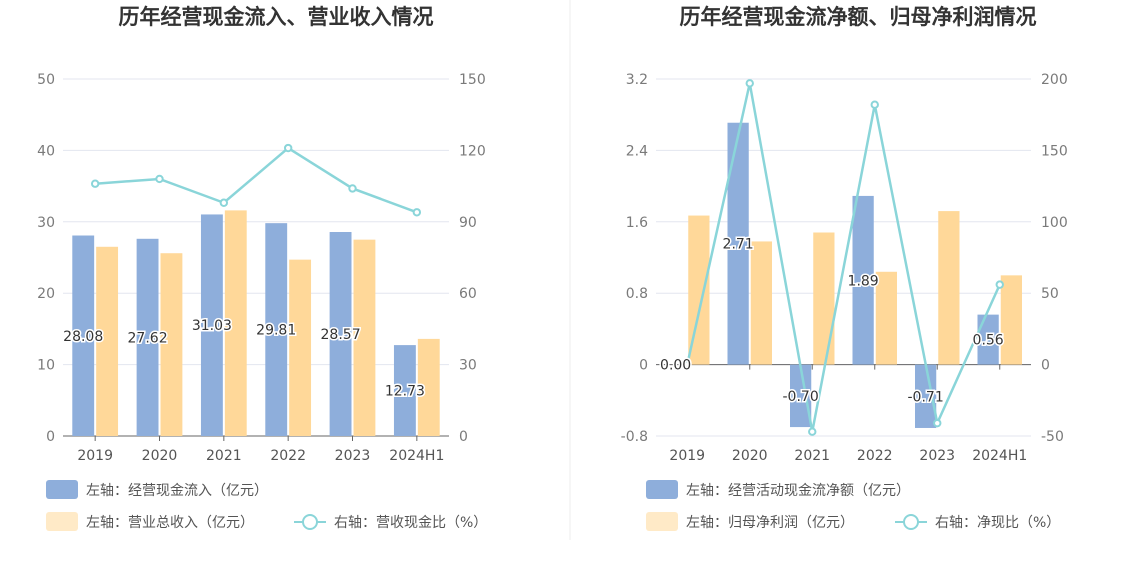  Describe the element at coordinates (634, 437) in the screenshot. I see `left-axis-tick: -0.8` at that location.